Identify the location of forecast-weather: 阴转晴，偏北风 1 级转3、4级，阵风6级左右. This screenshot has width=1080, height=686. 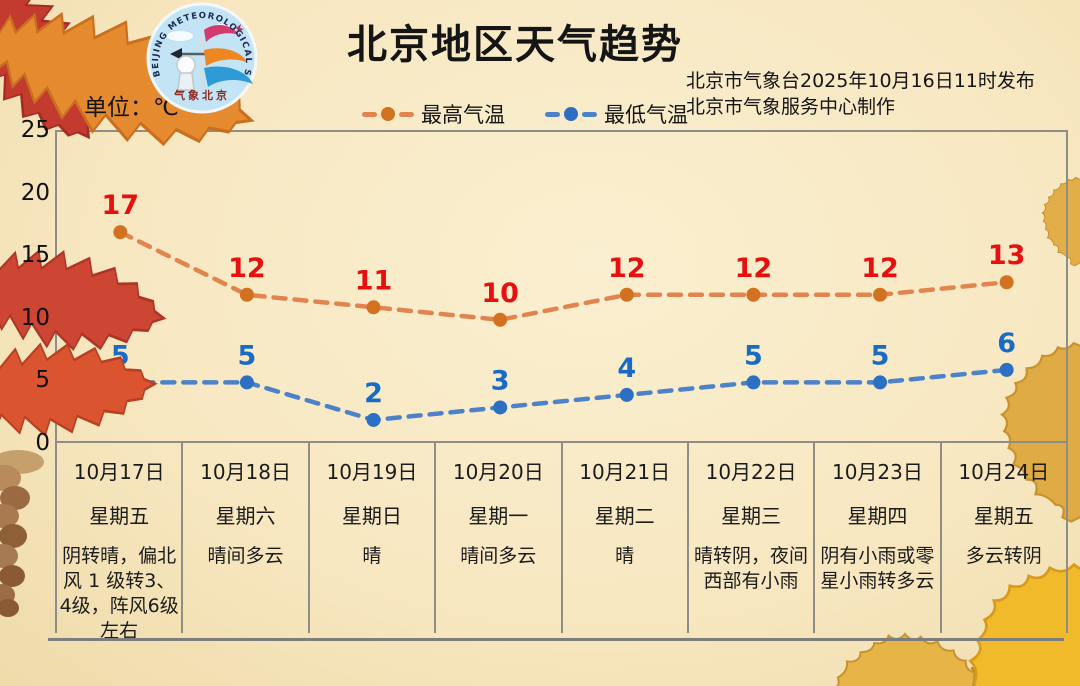
(119, 593).